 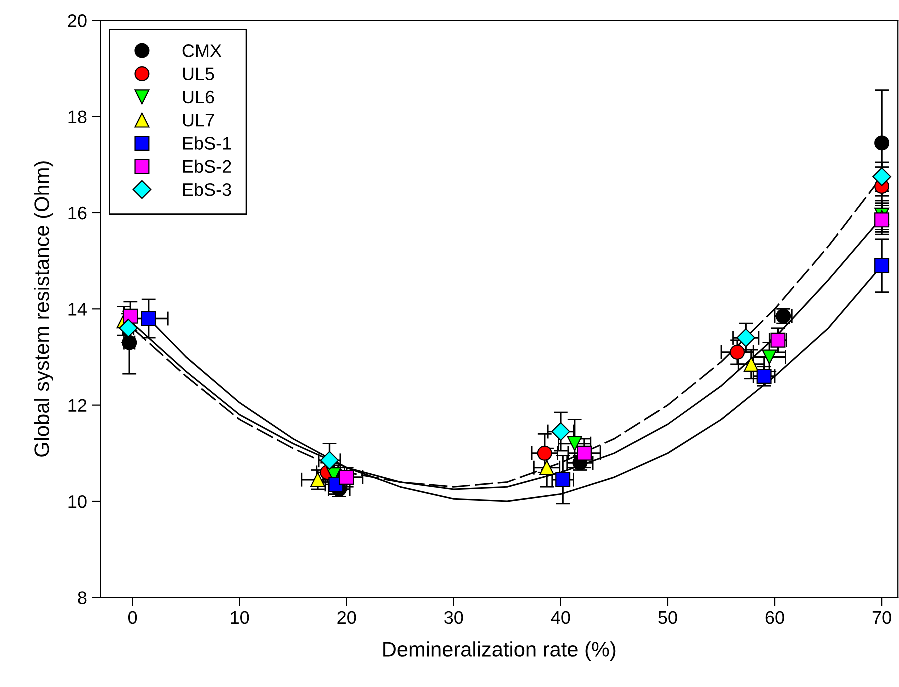 What do you see at coordinates (198, 120) in the screenshot?
I see `legend-label: UL7` at bounding box center [198, 120].